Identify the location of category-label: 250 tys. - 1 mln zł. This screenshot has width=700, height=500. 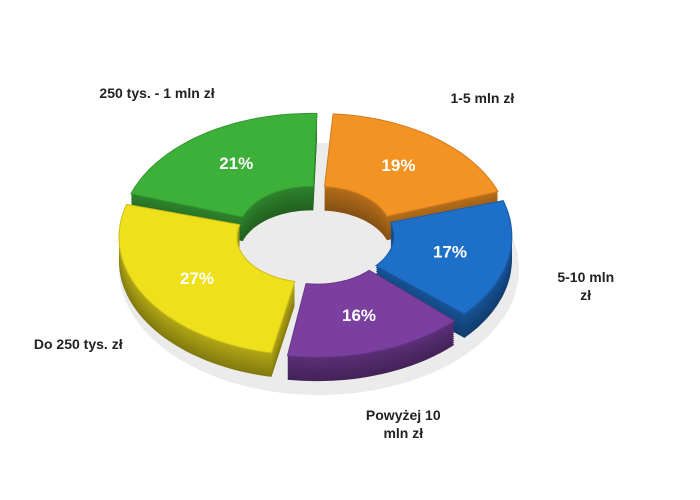
(157, 93).